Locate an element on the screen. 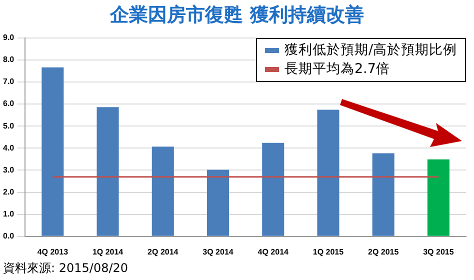 The image size is (474, 280). y-tick-label: 3.0 is located at coordinates (8, 169).